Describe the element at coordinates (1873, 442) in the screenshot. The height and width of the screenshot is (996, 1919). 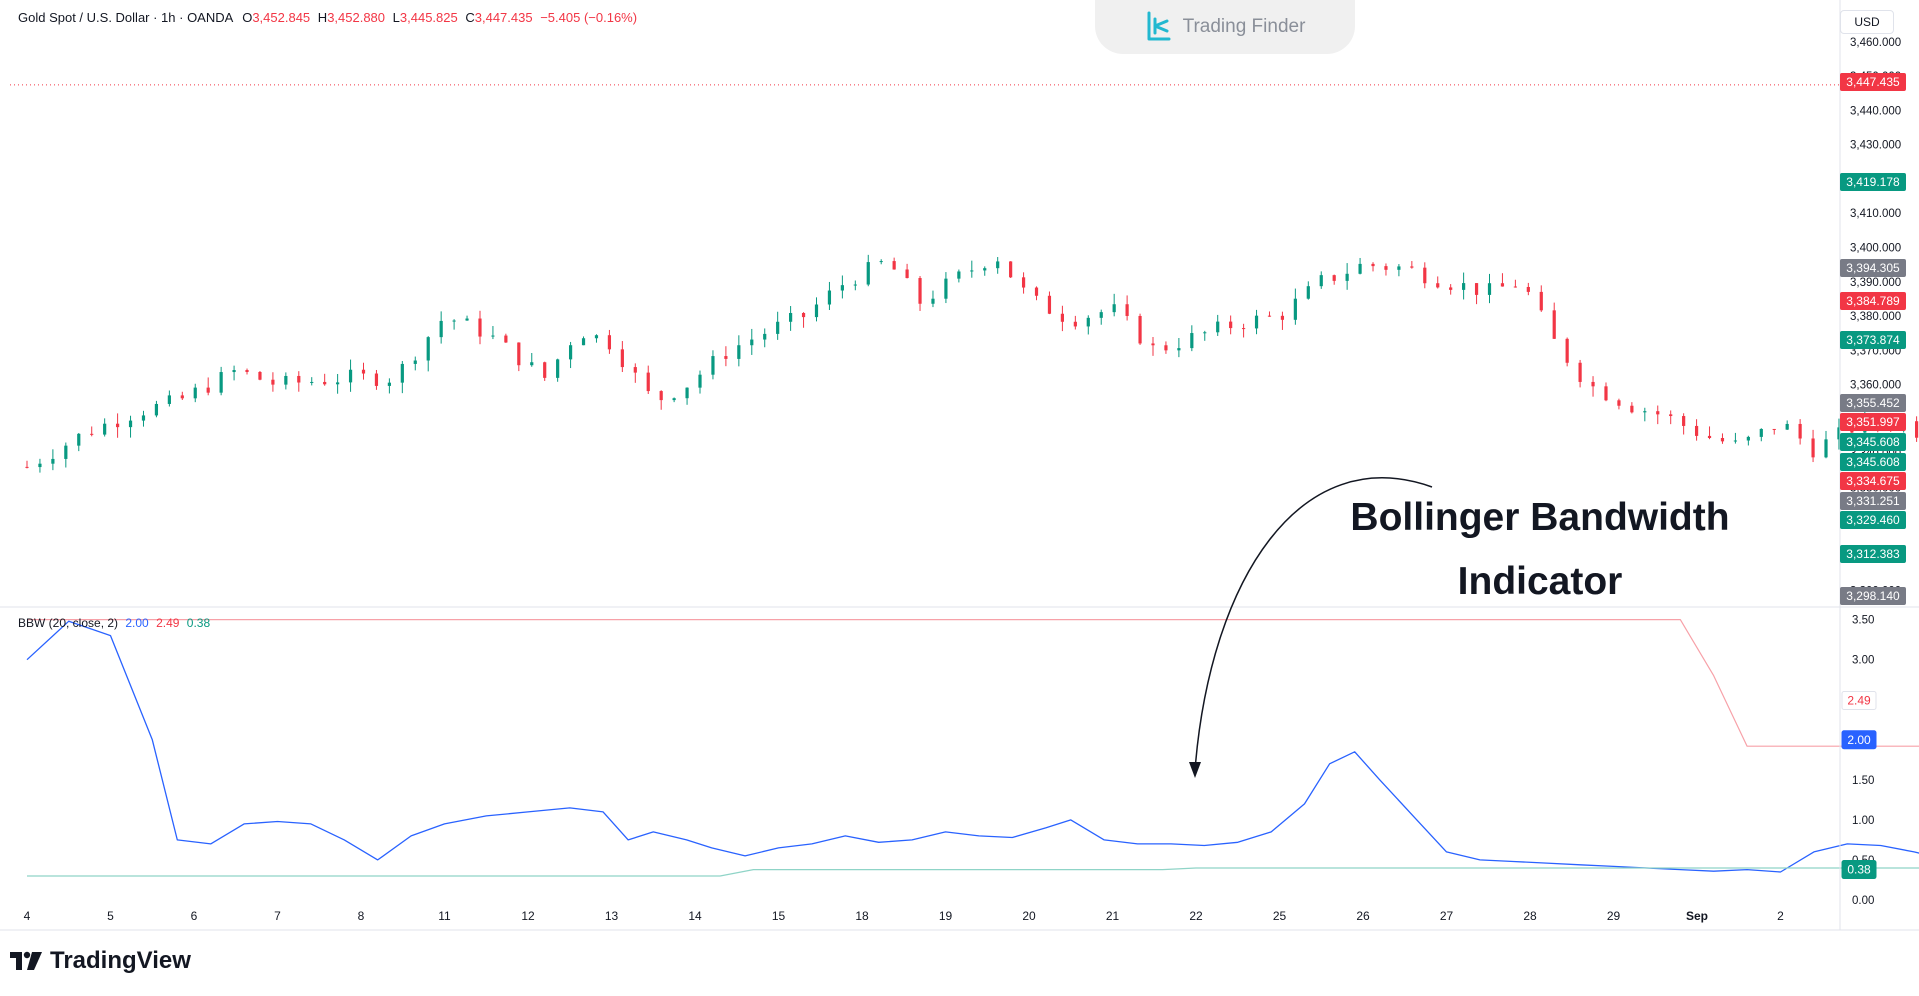
I see `price-badge: 3,345.608` at that location.